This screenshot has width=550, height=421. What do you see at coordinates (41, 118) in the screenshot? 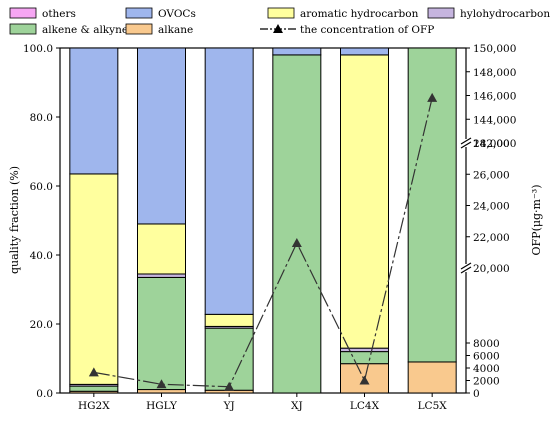
I see `left-tick-label: 80.0` at bounding box center [41, 118].